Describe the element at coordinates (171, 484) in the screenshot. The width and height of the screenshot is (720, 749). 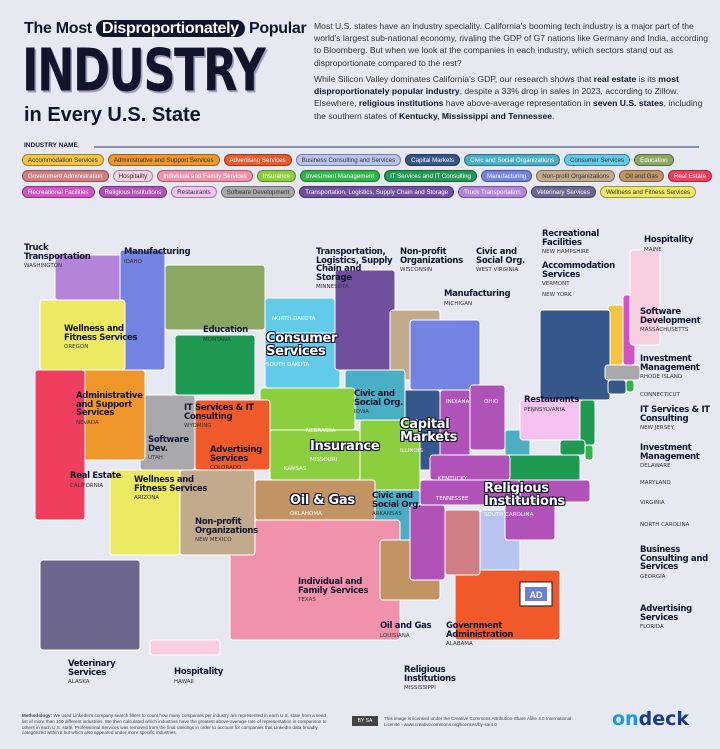
I see `industry-name: Wellness and Fitness Services` at that location.